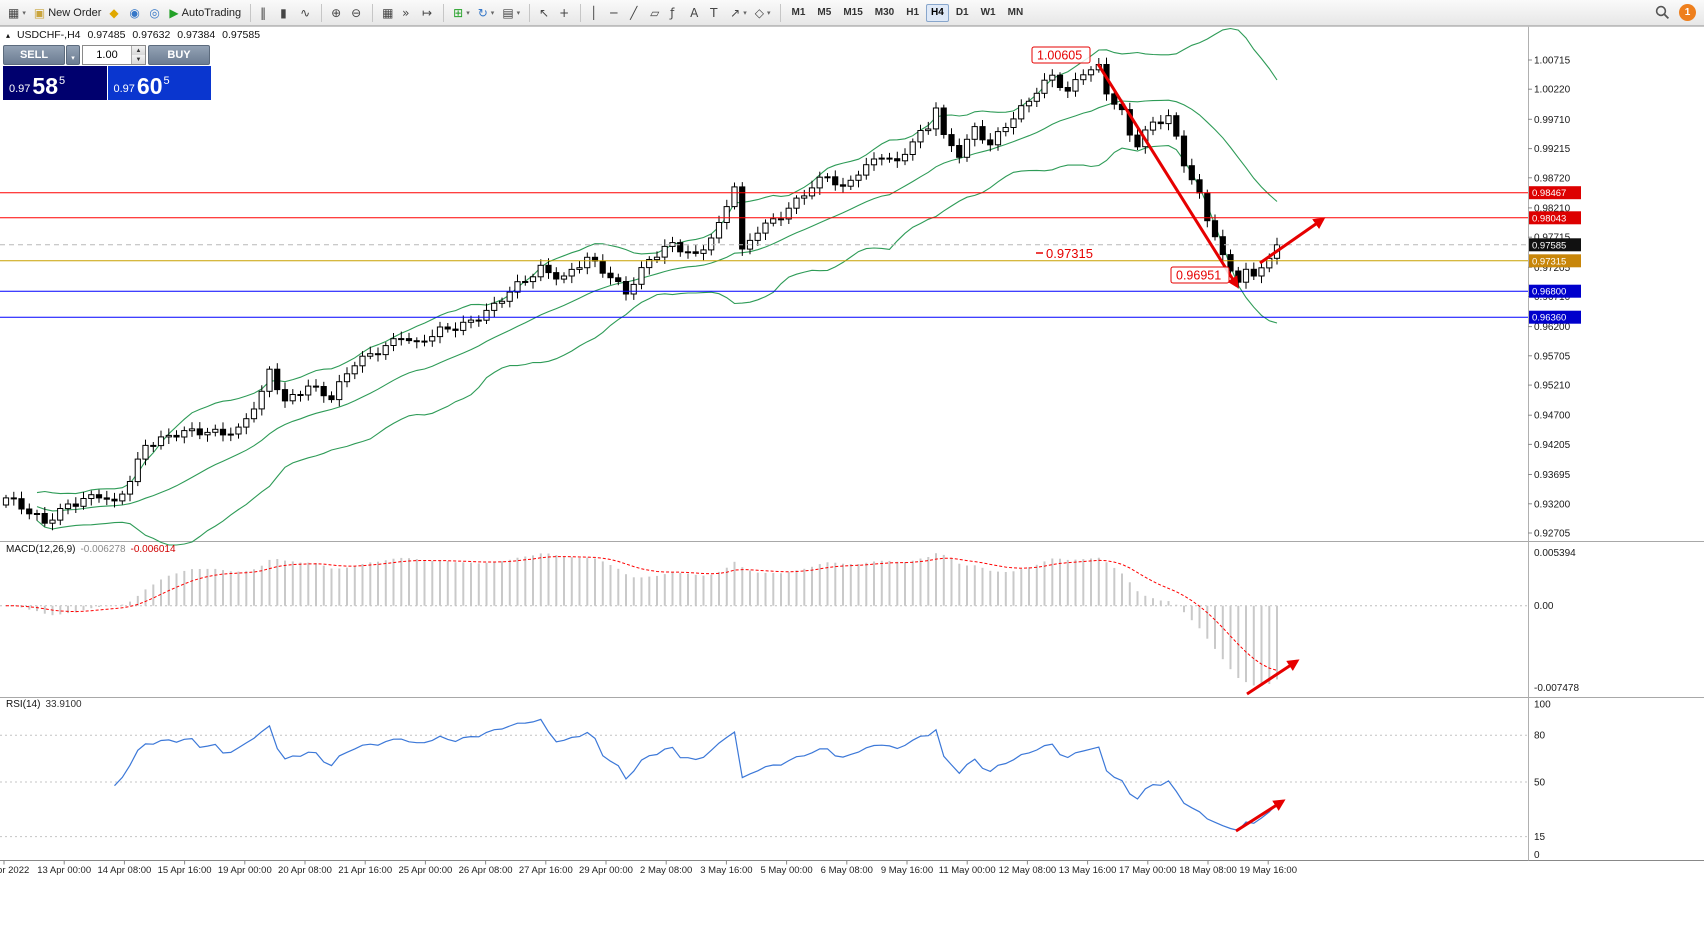 The height and width of the screenshot is (946, 1704). Describe the element at coordinates (799, 13) in the screenshot. I see `timeframe-m1: M1` at that location.